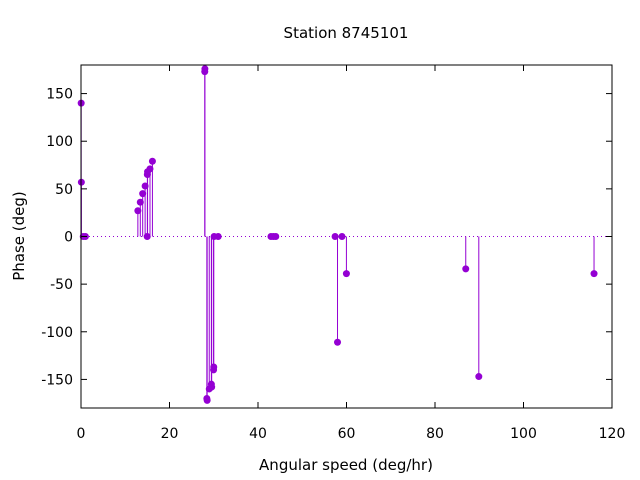  Describe the element at coordinates (81, 434) in the screenshot. I see `x-tick-label: 0` at that location.